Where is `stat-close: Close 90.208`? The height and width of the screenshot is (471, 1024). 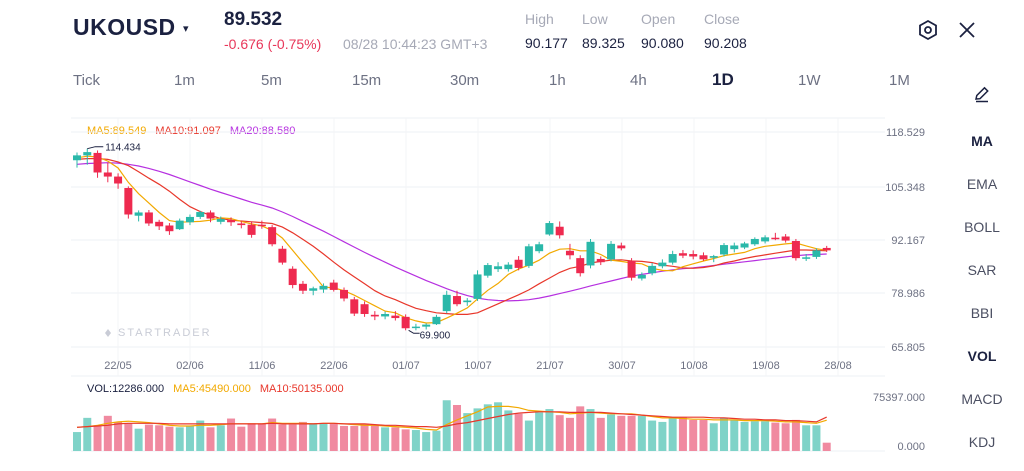 stat-close: Close 90.208 is located at coordinates (725, 31).